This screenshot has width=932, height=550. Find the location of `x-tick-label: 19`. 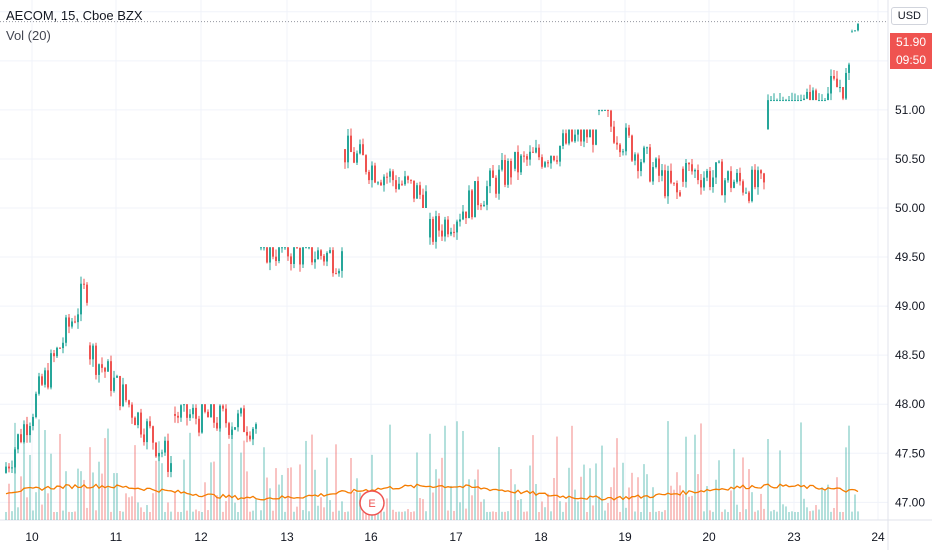

x-tick-label: 19 is located at coordinates (625, 537).